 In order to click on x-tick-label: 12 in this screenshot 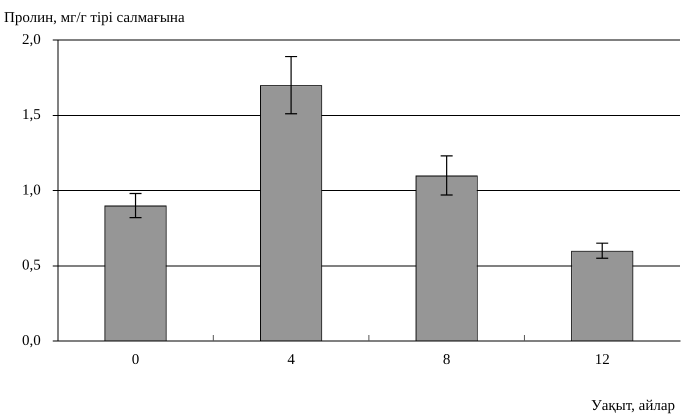, I will do `click(602, 360)`.